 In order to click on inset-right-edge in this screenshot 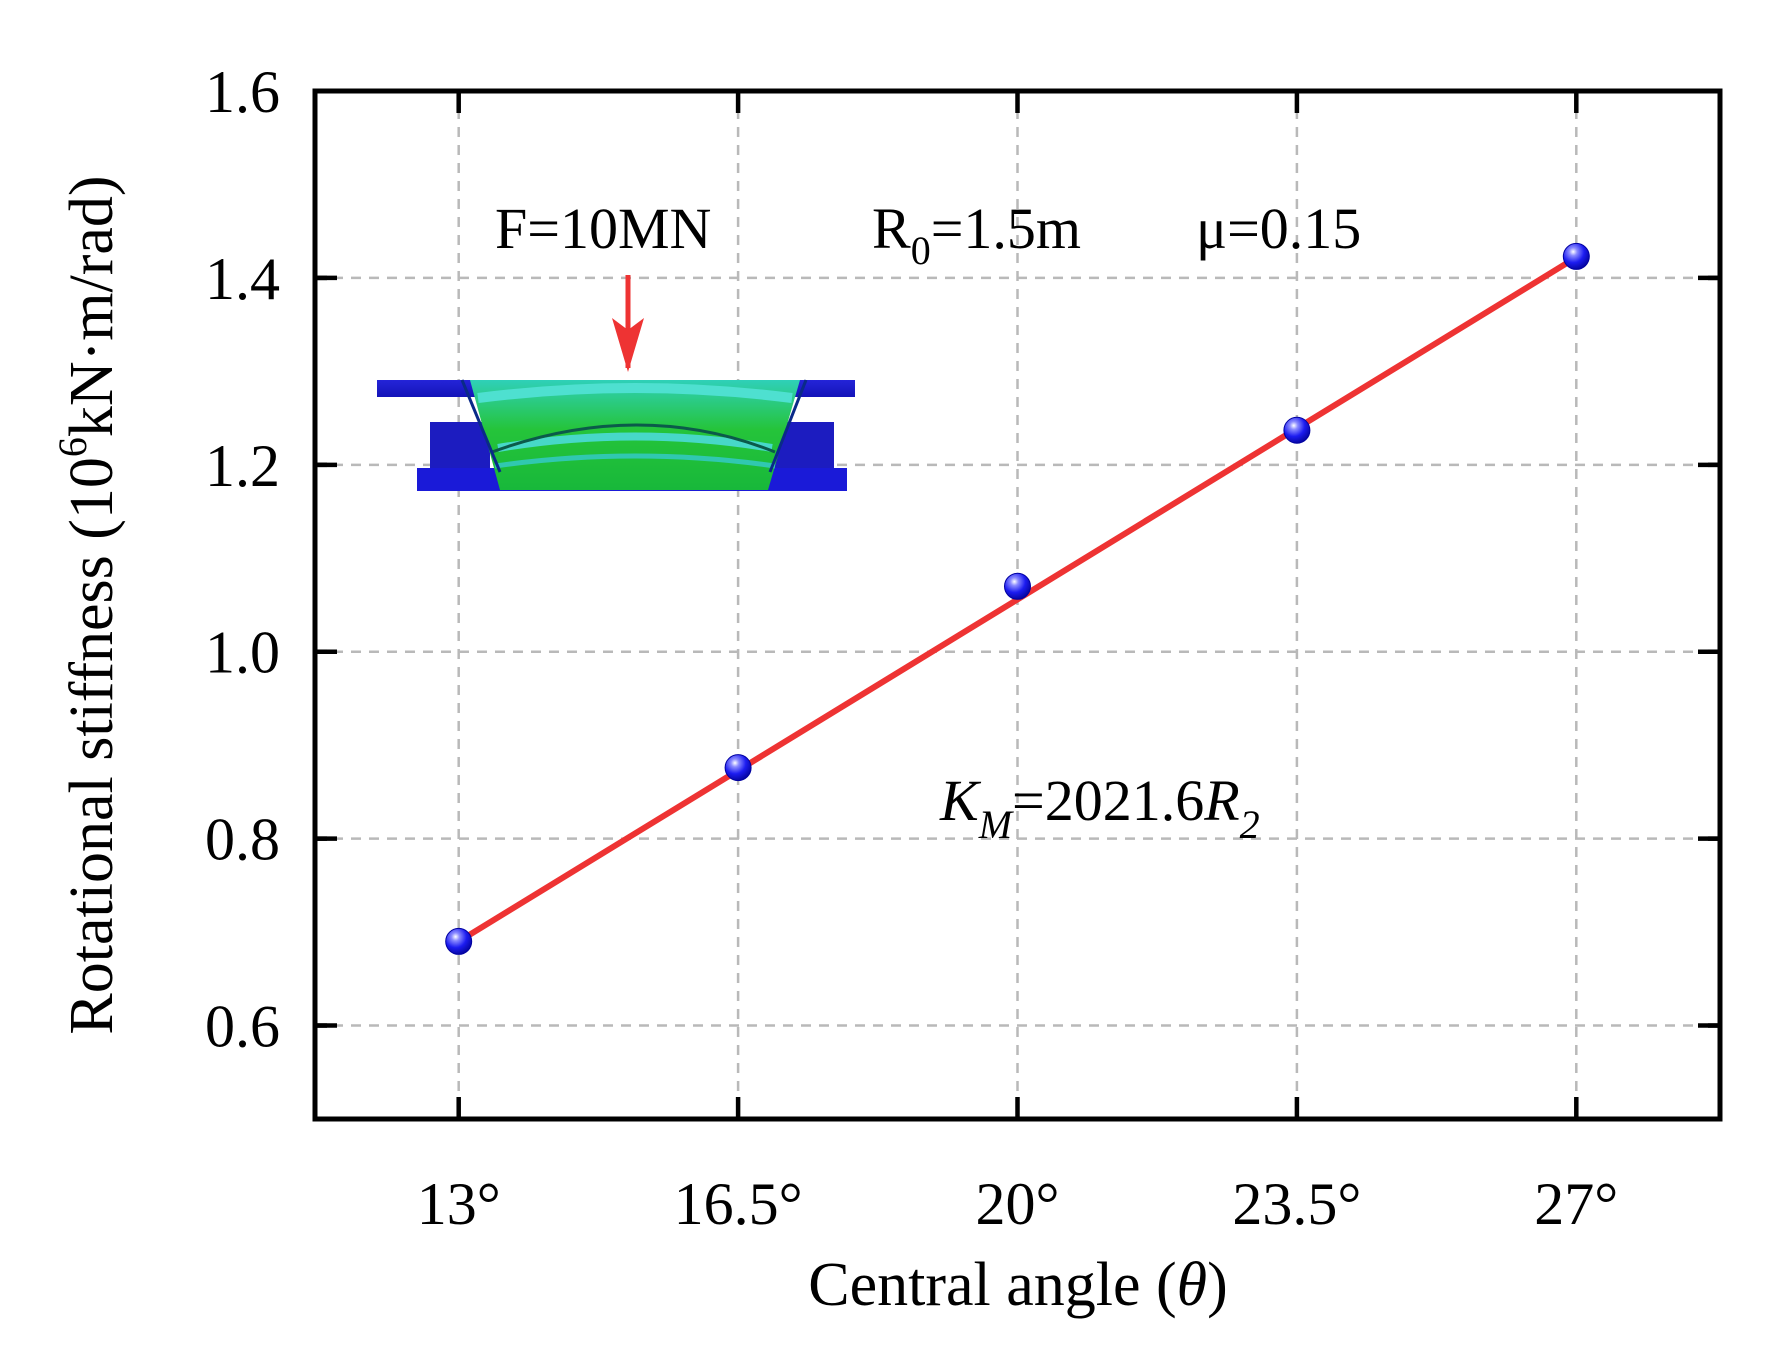, I will do `click(788, 426)`.